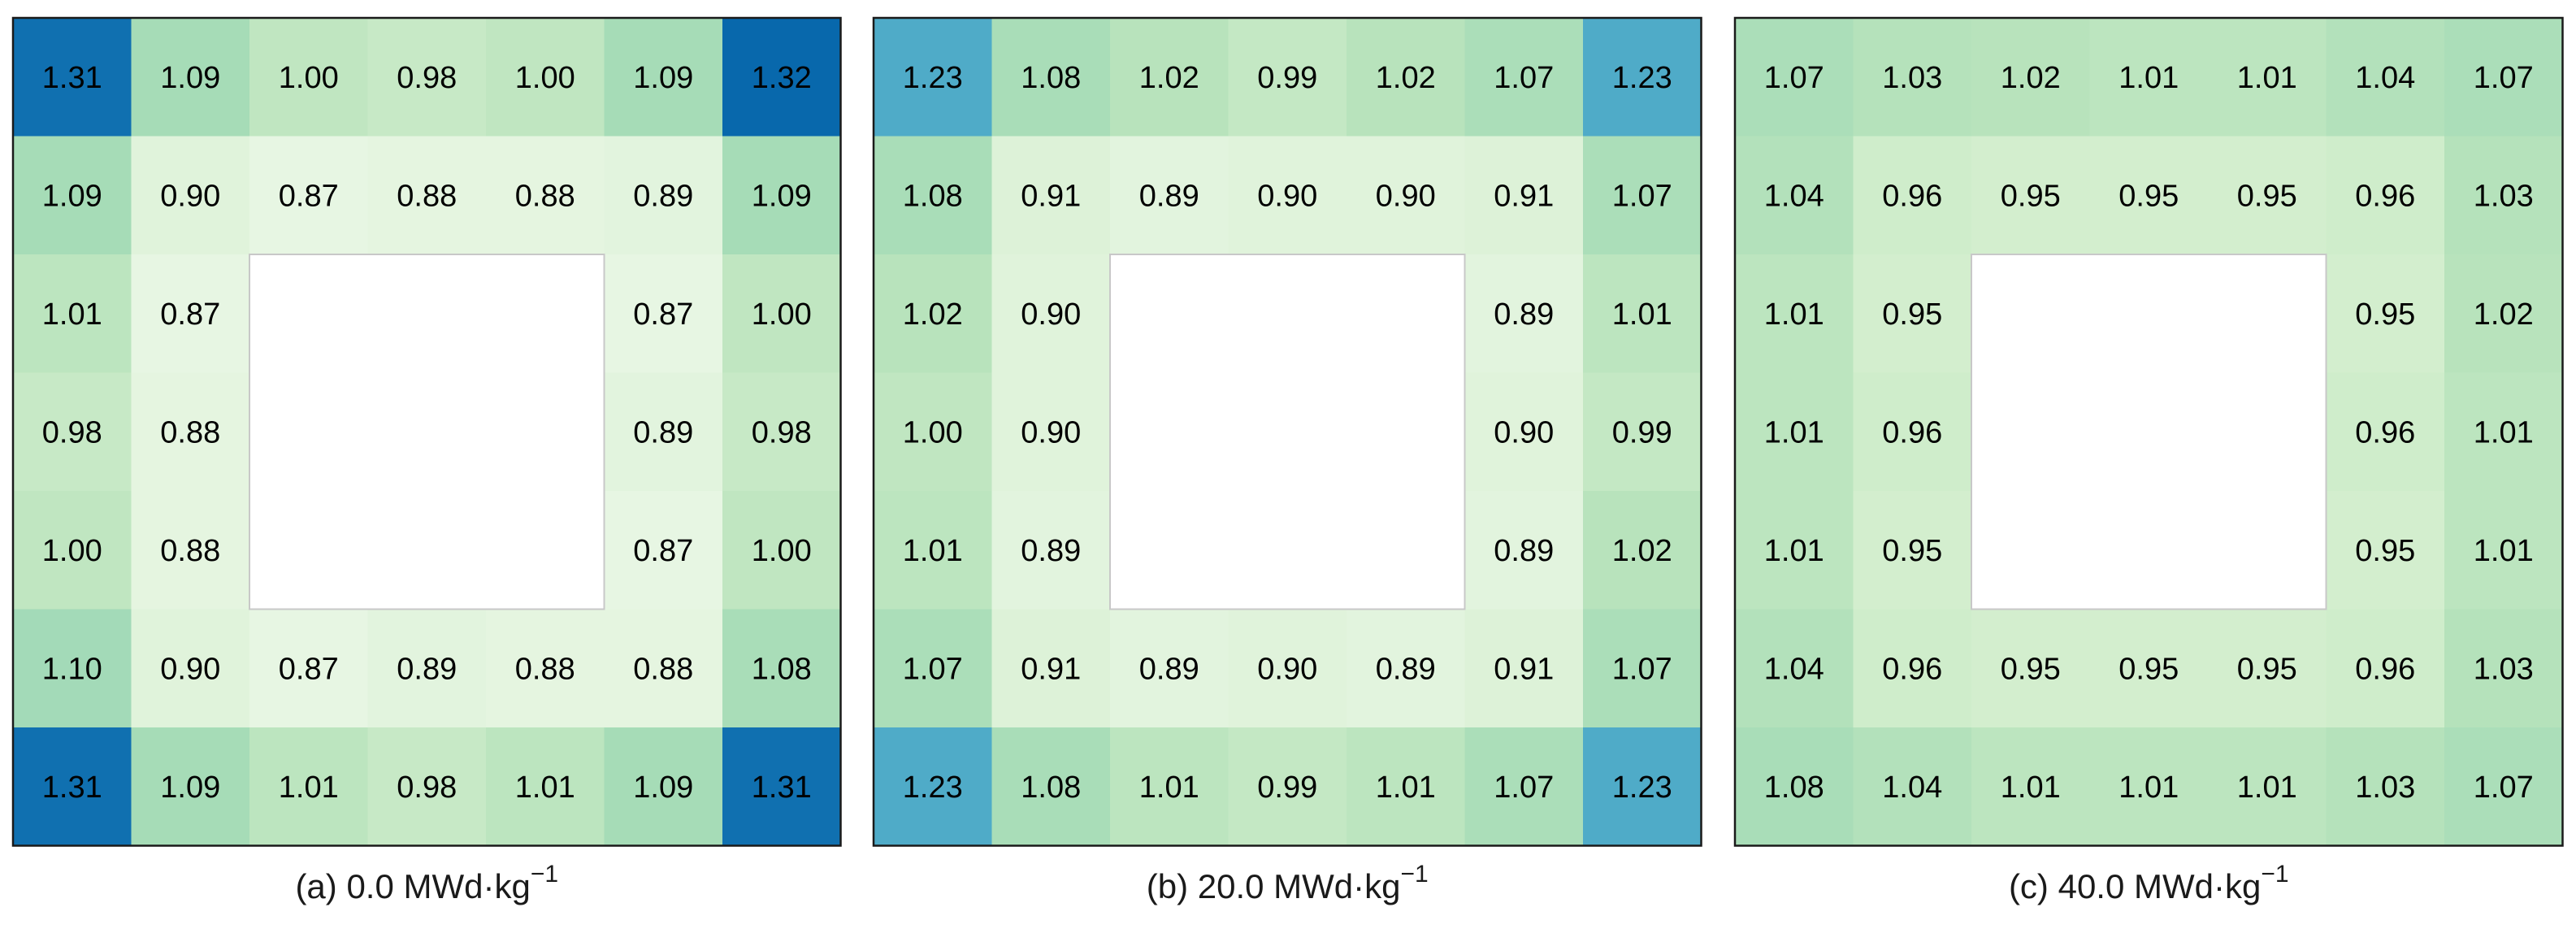 Image resolution: width=2576 pixels, height=929 pixels. I want to click on cell-value-label: 1.02, so click(2504, 314).